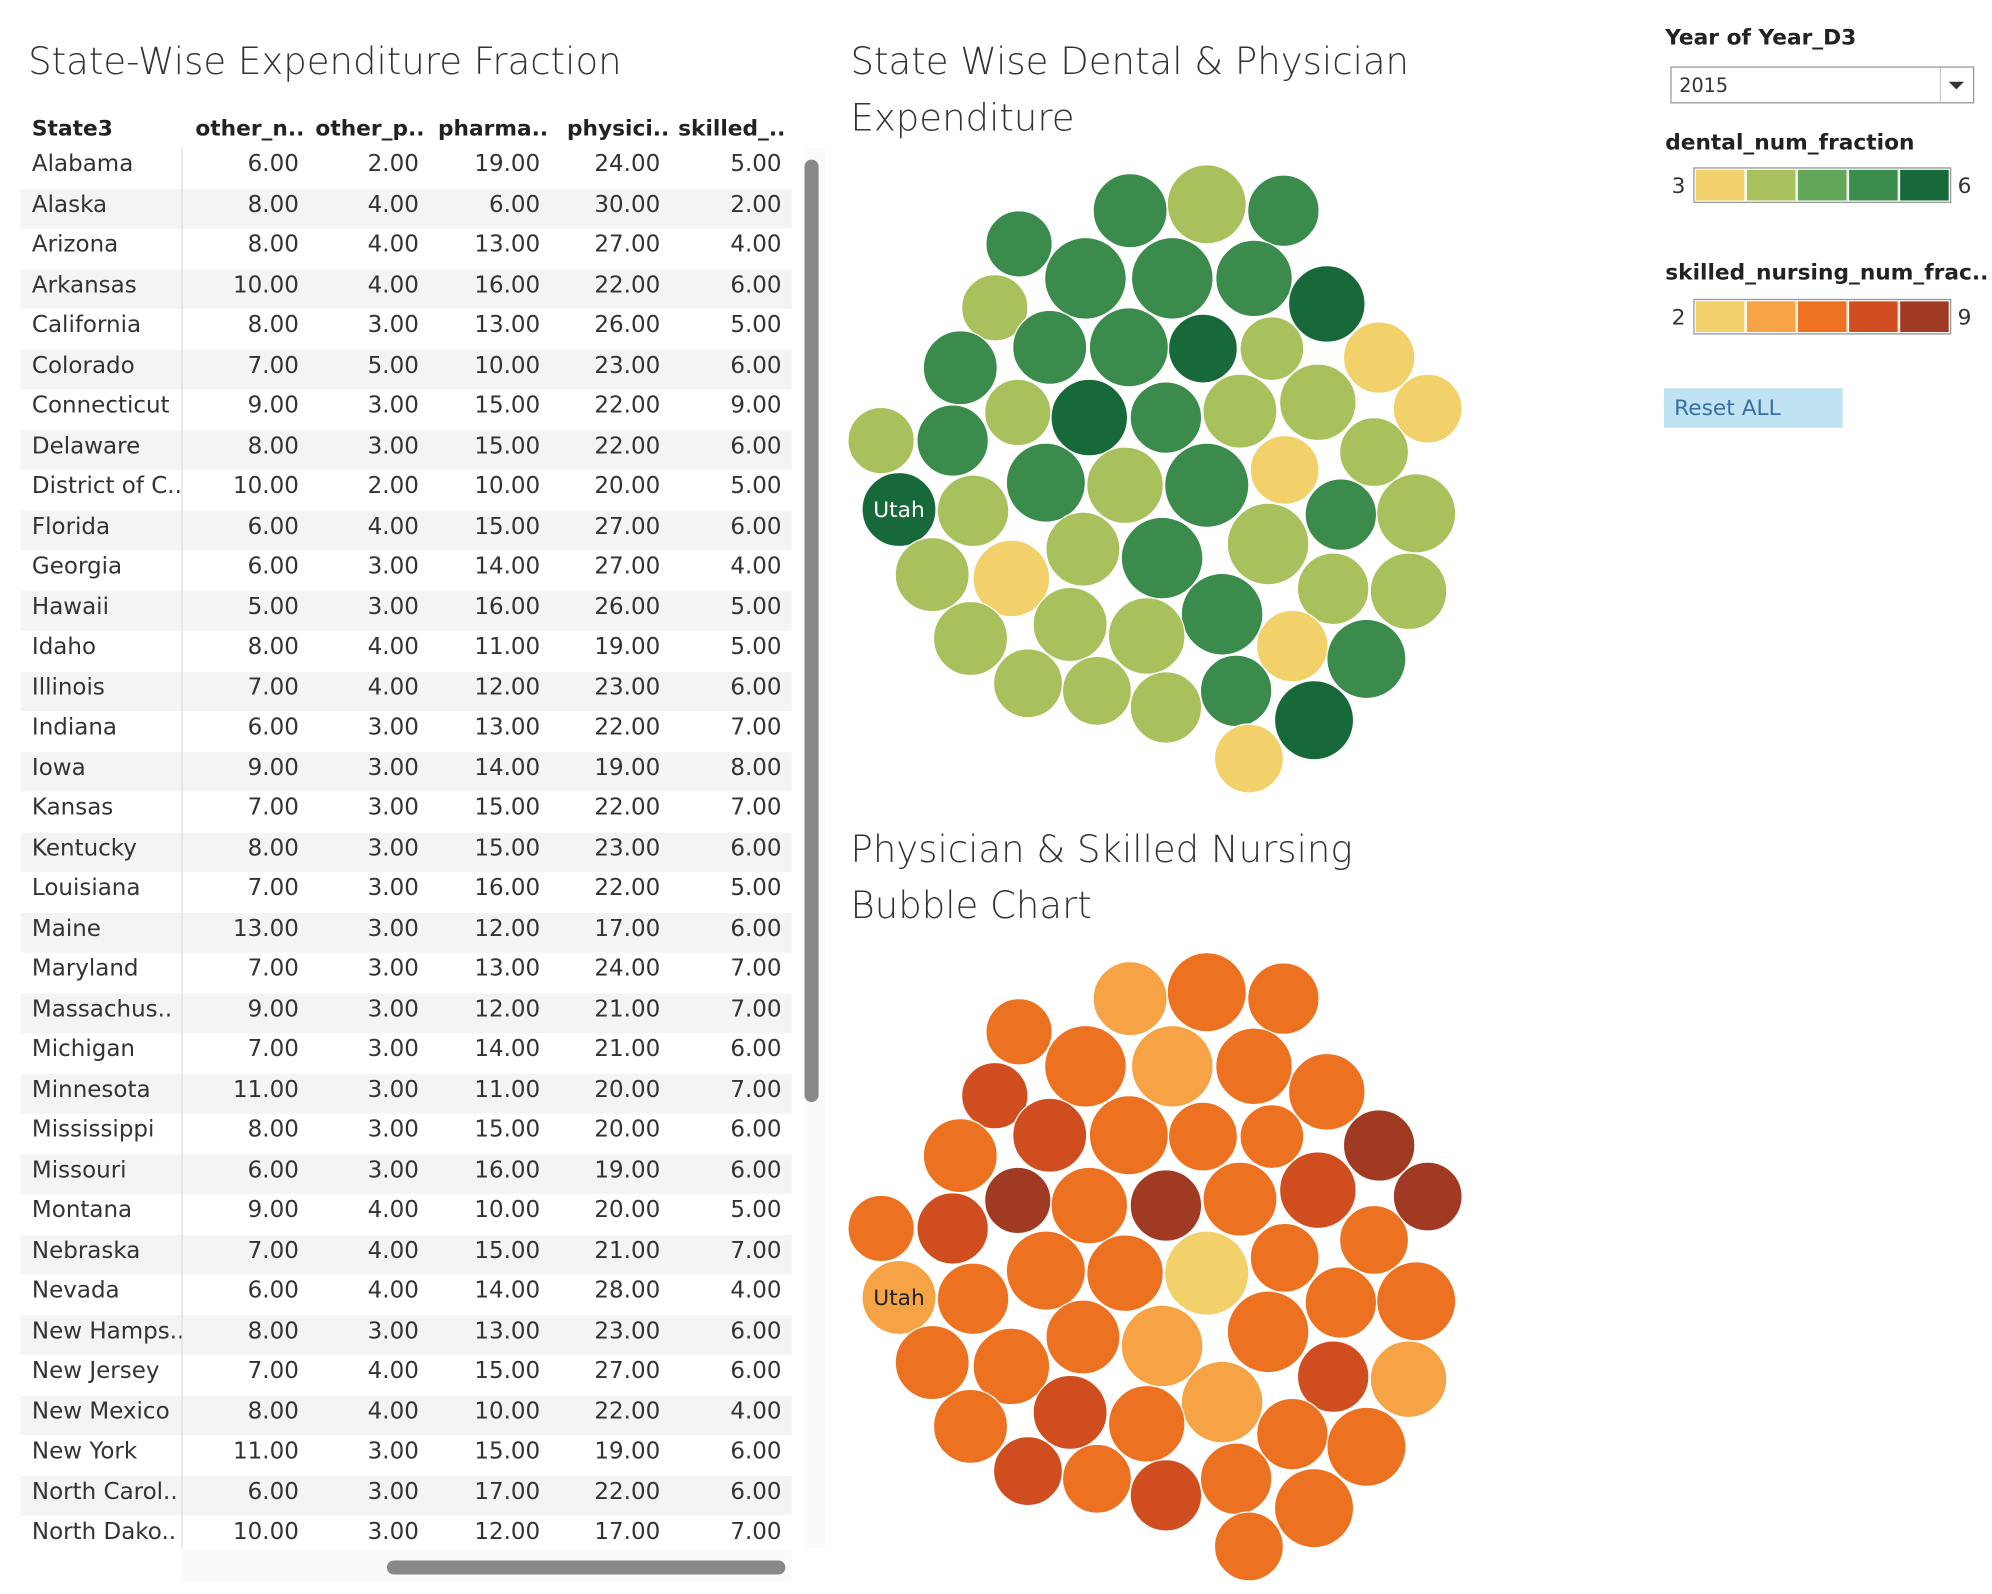  I want to click on state-cell: Montana, so click(82, 1210).